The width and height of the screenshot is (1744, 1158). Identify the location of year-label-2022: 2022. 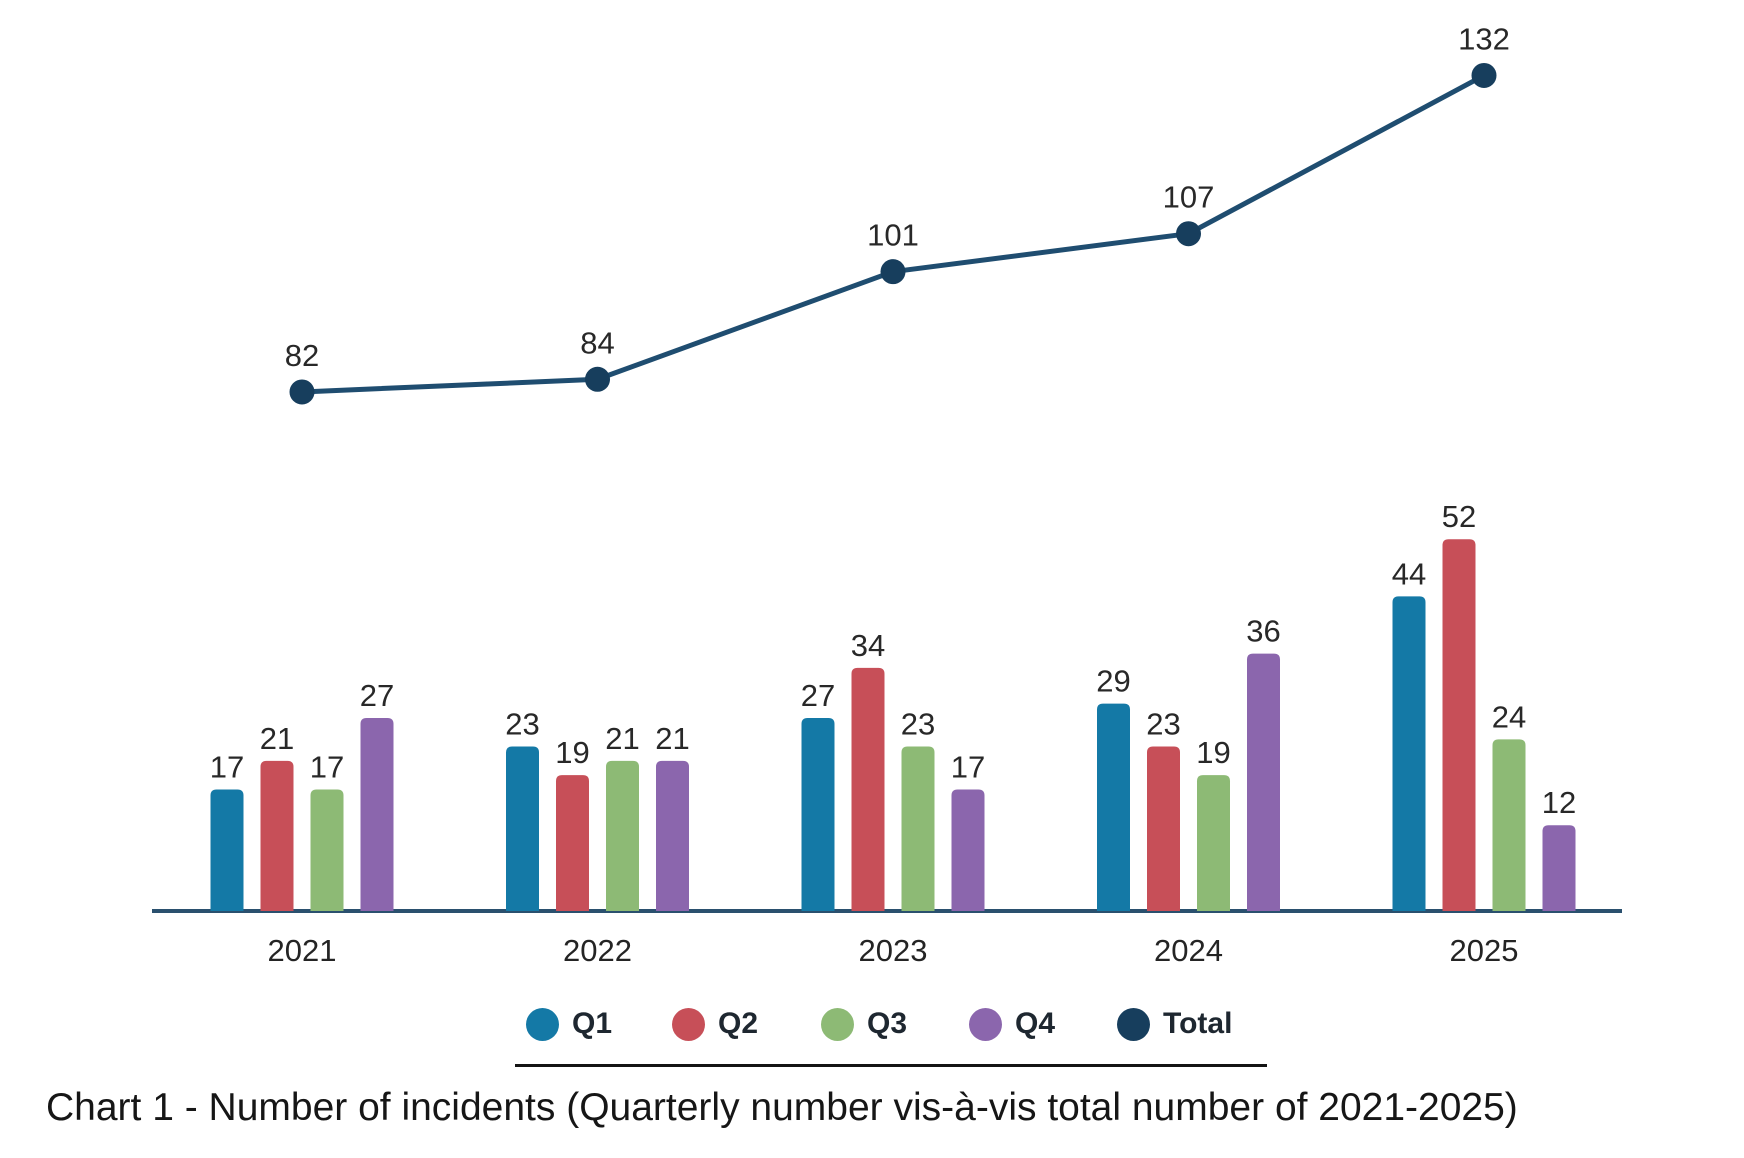
(597, 950).